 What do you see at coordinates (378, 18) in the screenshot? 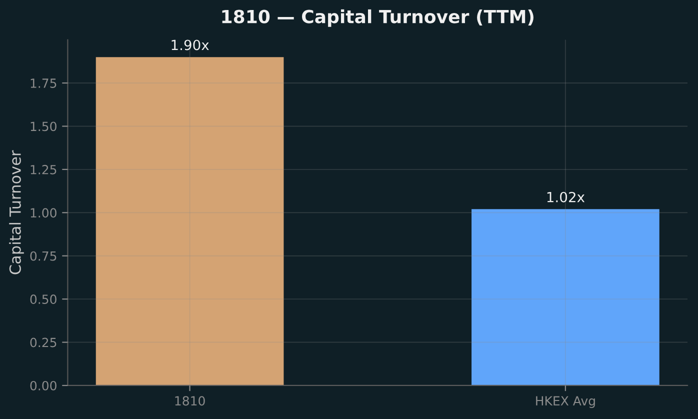
I see `chart-title: 1810 — Capital Turnover (TTM)` at bounding box center [378, 18].